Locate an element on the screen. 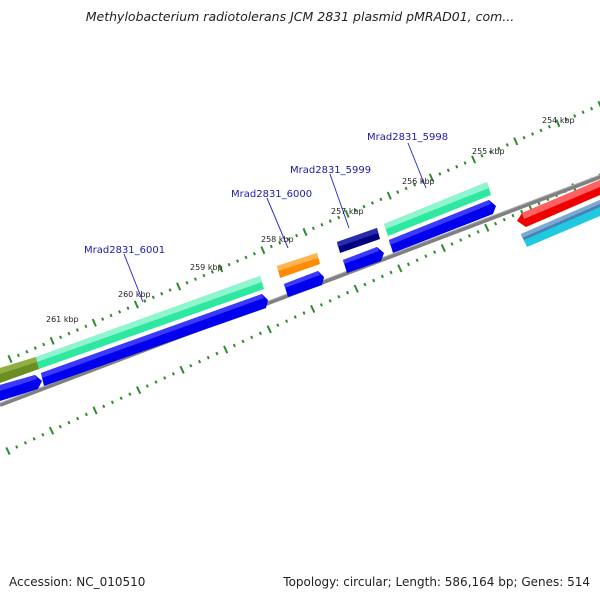 This screenshot has width=600, height=600. gene-feature-mrad2831-6001-green is located at coordinates (150, 322).